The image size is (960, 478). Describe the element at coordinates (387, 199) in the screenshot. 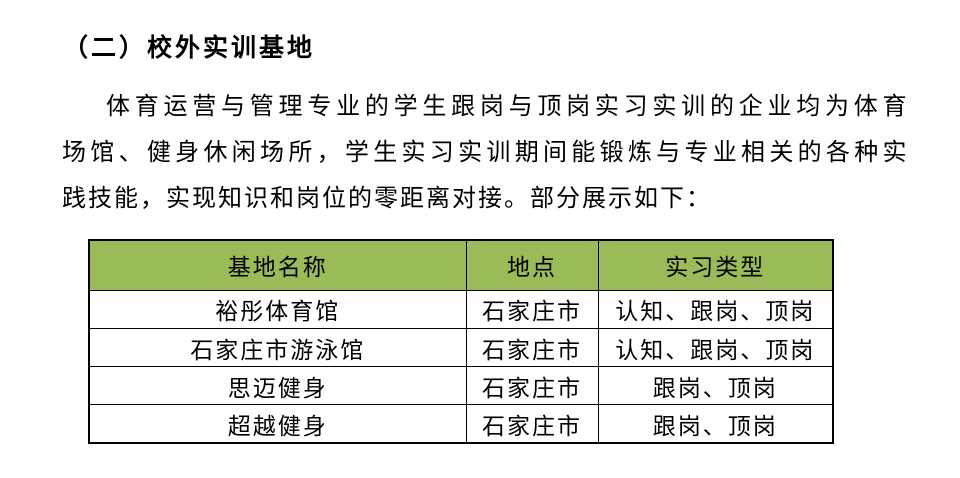

I see `paragraph-line: 践技能，实现知识和岗位的零距离对接。部分展示如下：` at that location.